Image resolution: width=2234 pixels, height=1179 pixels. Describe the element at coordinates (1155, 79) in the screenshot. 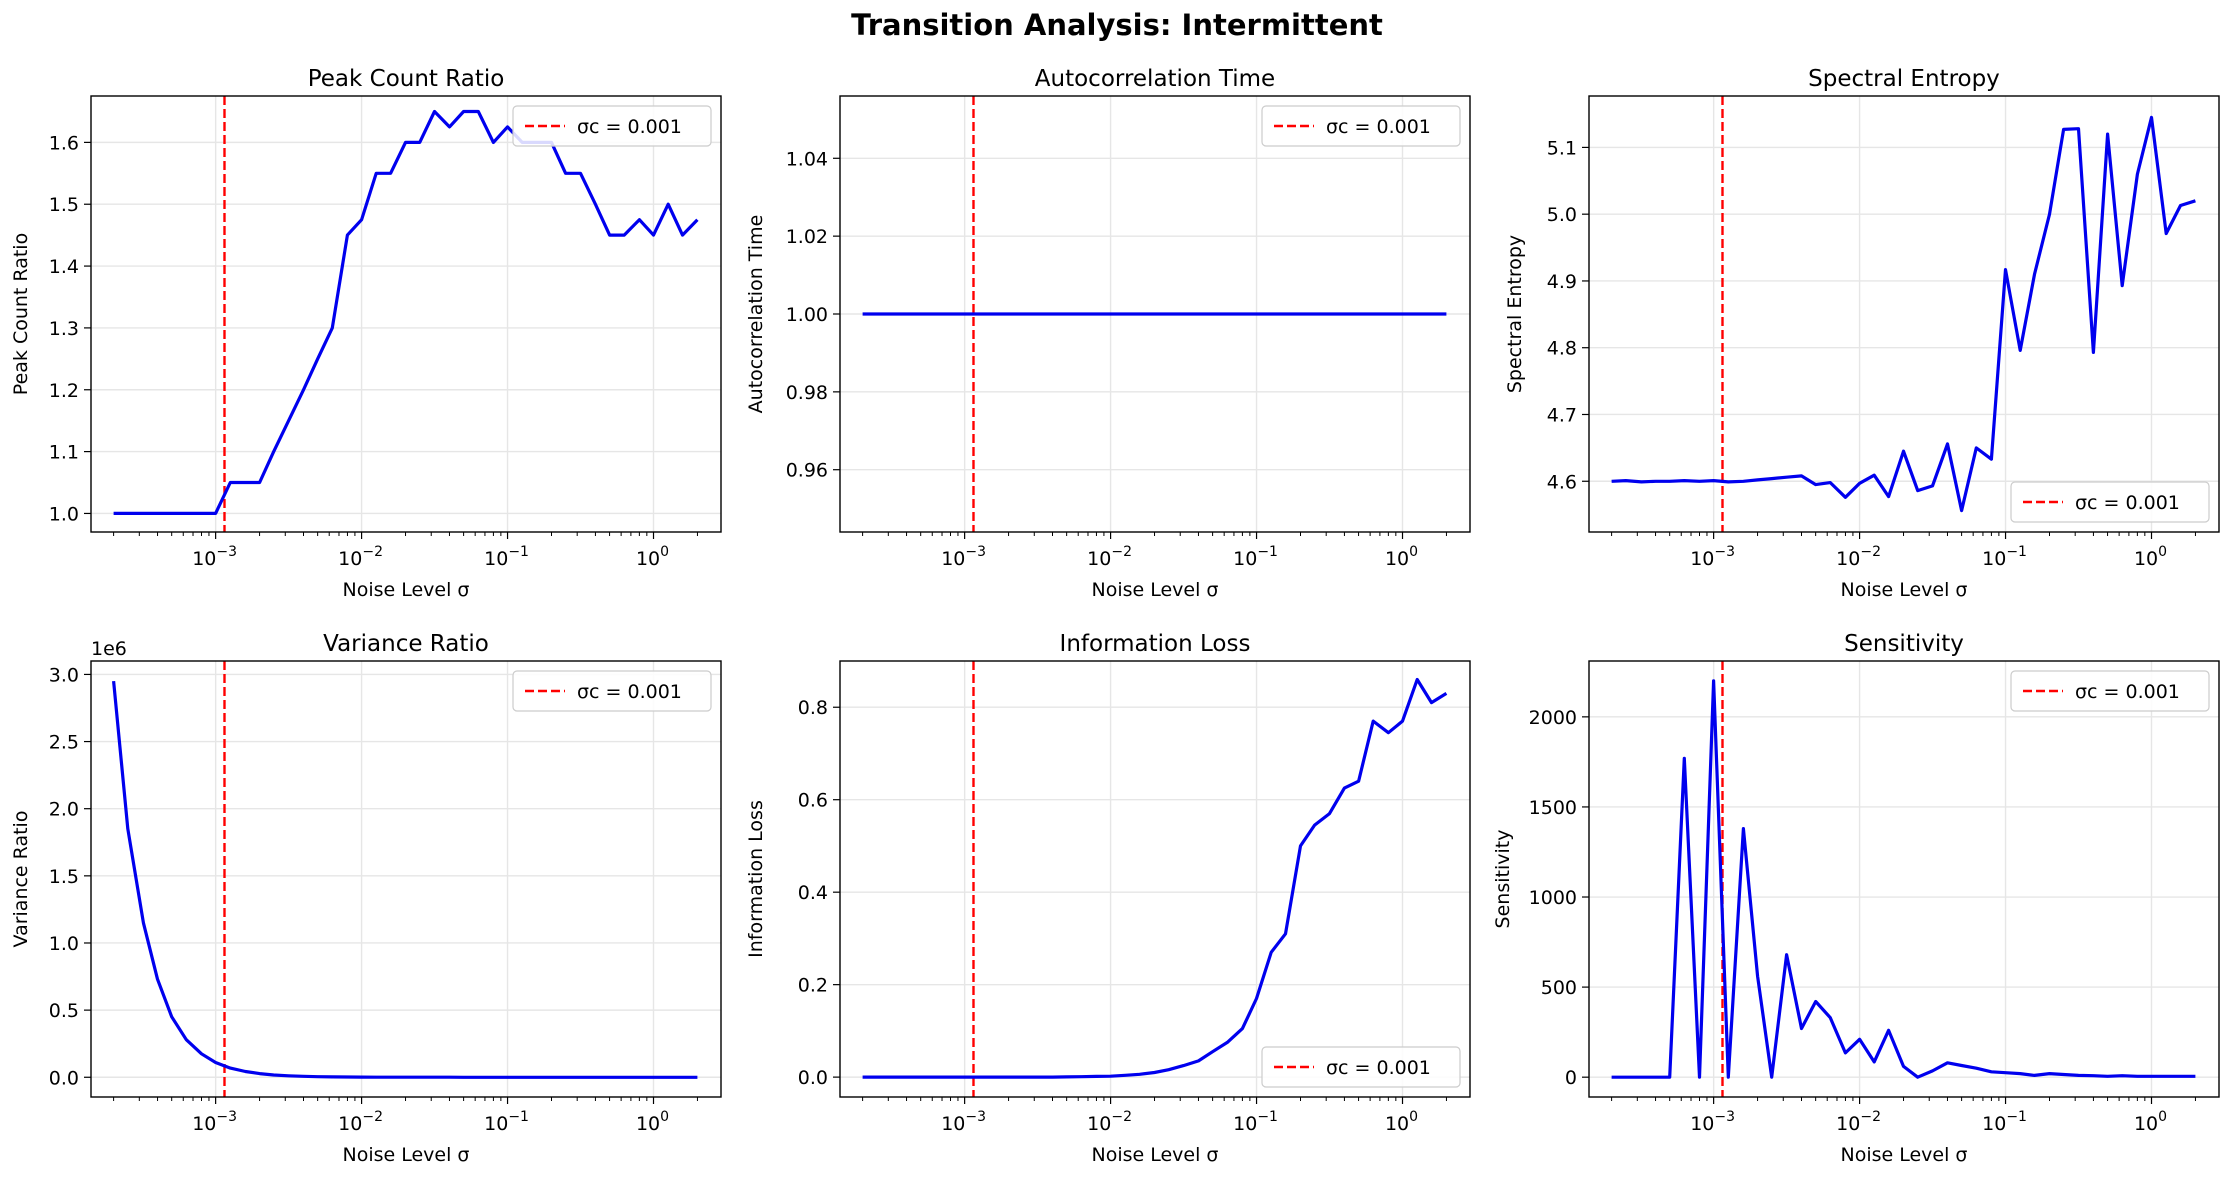

I see `panel-2-title: Autocorrelation Time` at that location.